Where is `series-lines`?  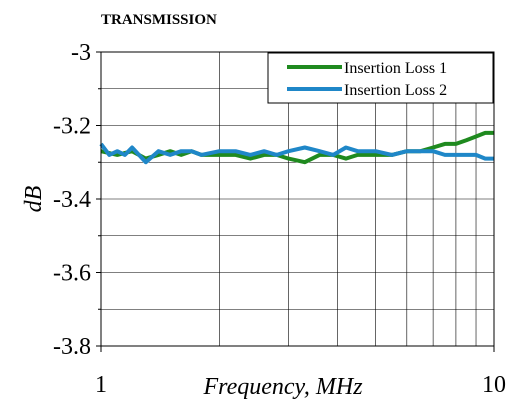 series-lines is located at coordinates (296, 147).